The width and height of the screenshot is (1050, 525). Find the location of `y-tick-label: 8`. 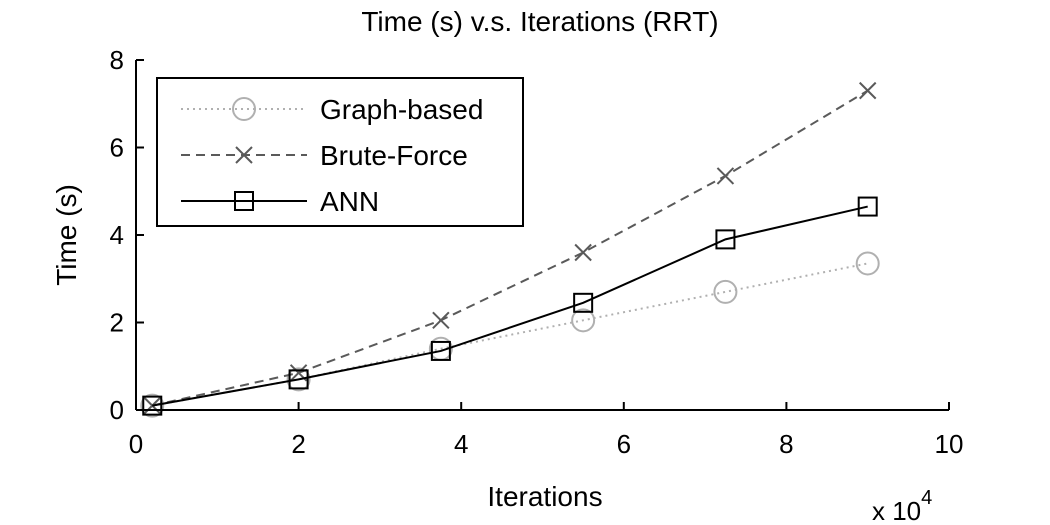

y-tick-label: 8 is located at coordinates (117, 60).